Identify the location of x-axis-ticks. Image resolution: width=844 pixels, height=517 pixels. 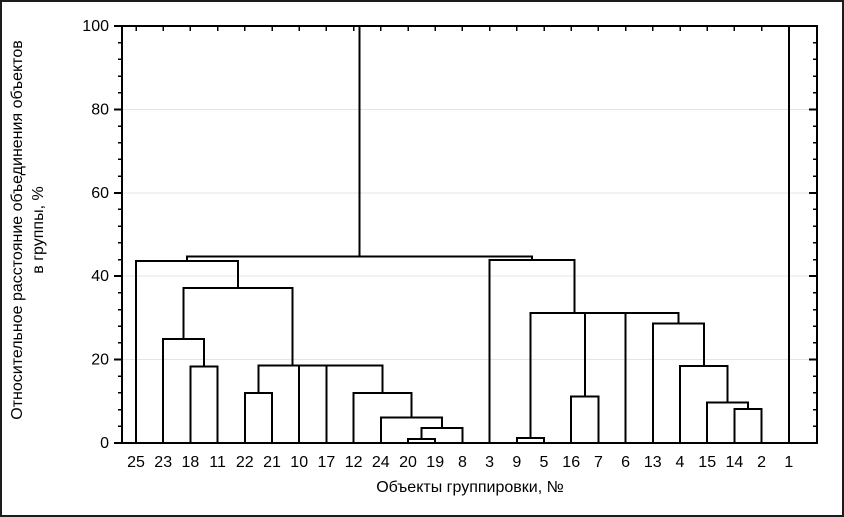
(462, 28).